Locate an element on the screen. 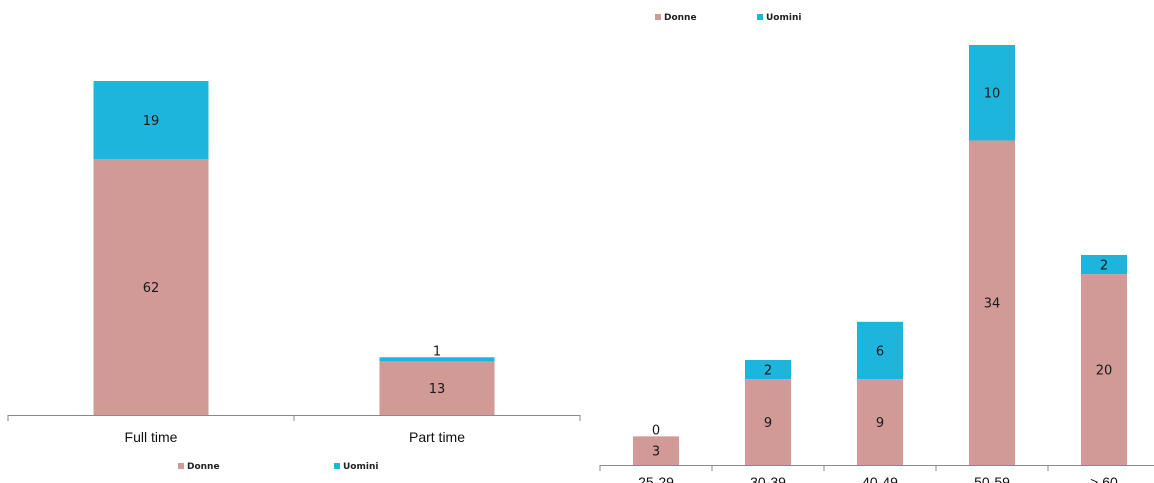  data-label-donne-60: 20 is located at coordinates (1104, 371).